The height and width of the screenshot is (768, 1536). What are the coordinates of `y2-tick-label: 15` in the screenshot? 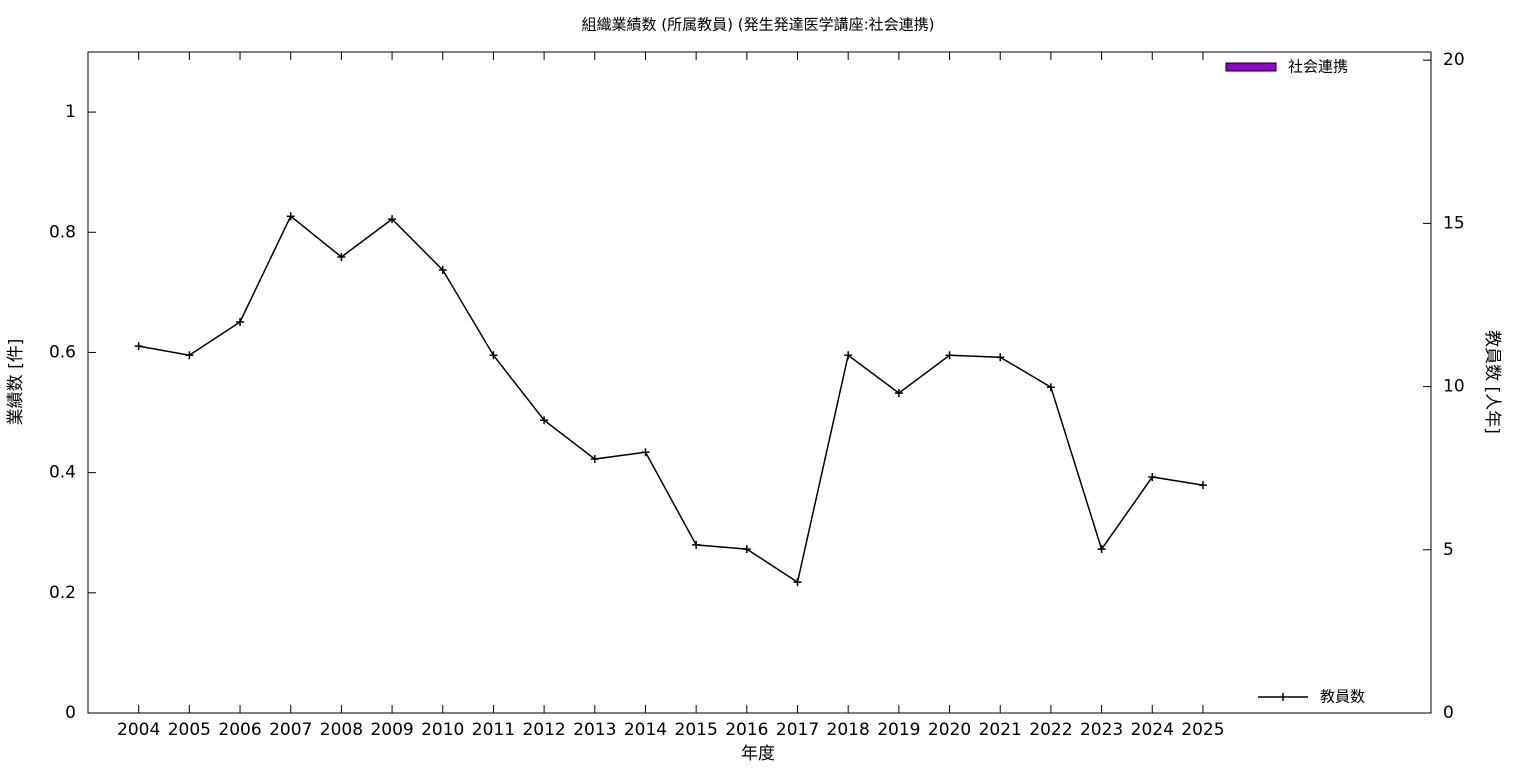 It's located at (1454, 223).